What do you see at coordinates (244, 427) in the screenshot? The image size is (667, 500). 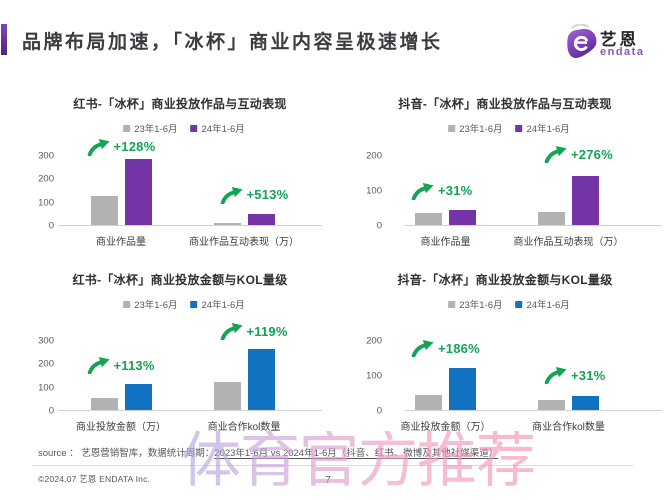 I see `x-category-label: 商业合作kol数量` at bounding box center [244, 427].